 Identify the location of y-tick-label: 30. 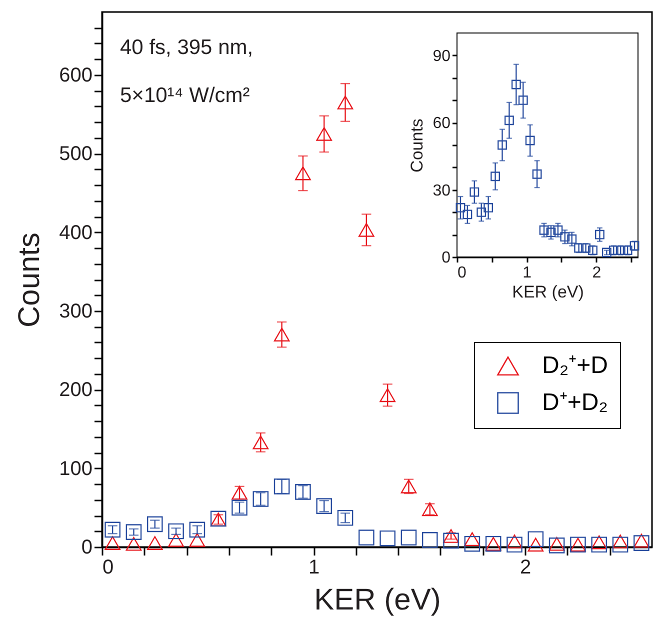
(441, 191).